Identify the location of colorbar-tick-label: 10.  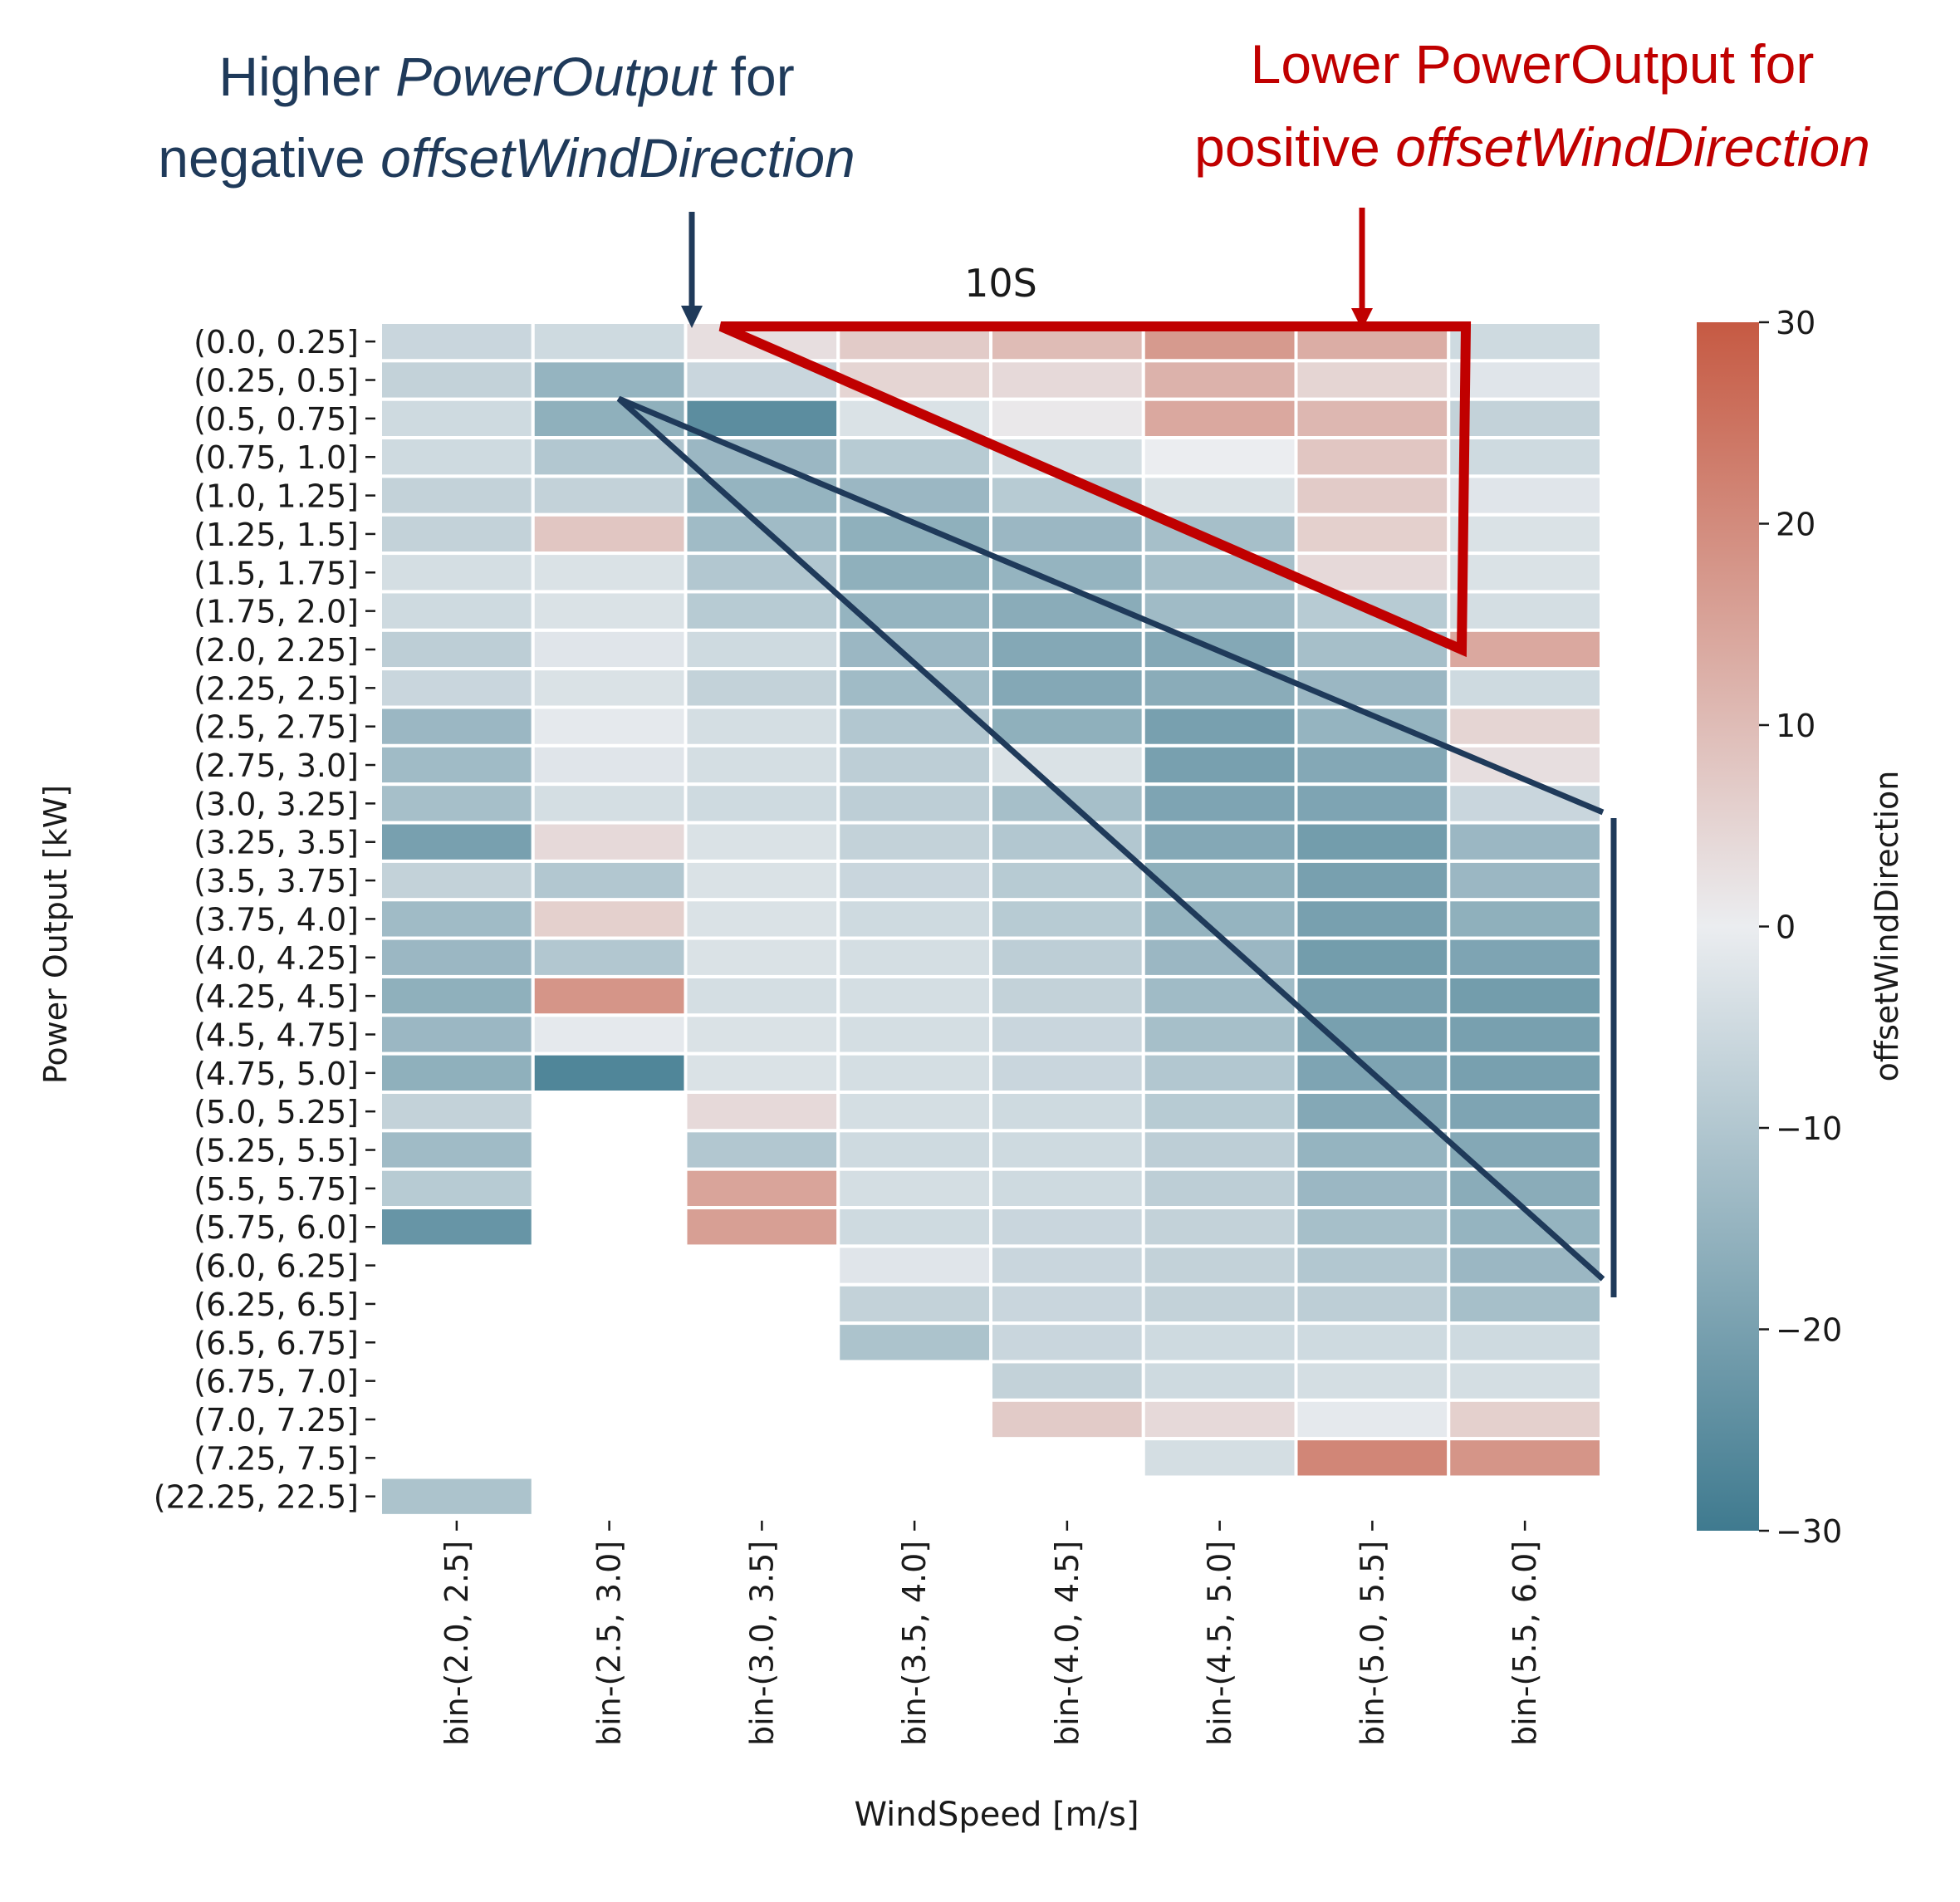
(1796, 726).